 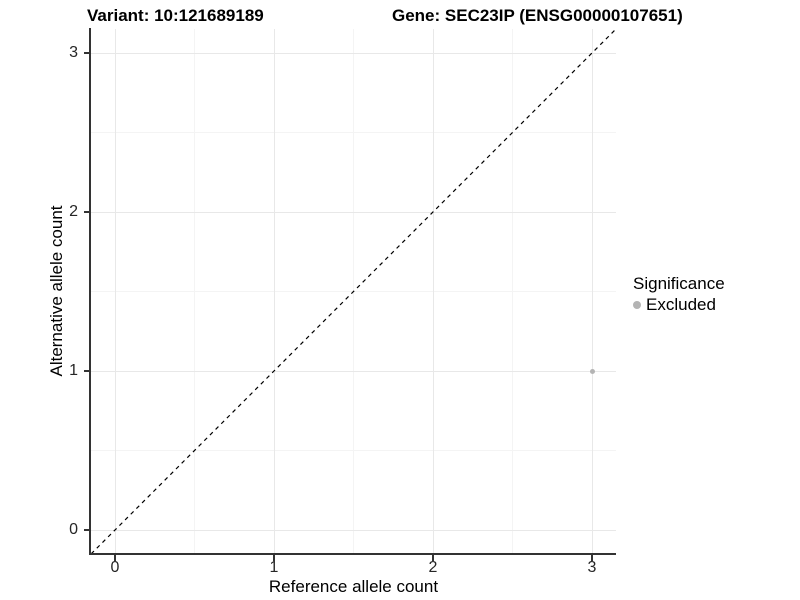 What do you see at coordinates (592, 567) in the screenshot?
I see `x-tick-label: 3` at bounding box center [592, 567].